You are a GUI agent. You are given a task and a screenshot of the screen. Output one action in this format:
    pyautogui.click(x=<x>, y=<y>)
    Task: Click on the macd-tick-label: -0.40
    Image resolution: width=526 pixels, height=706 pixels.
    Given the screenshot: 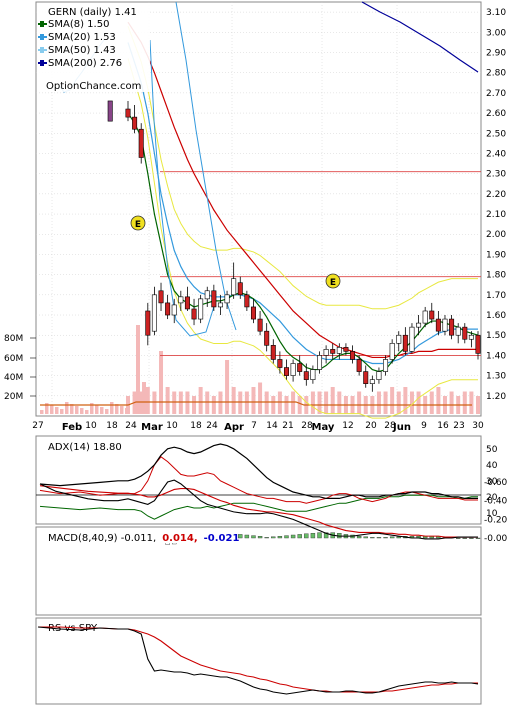 What is the action you would take?
    pyautogui.click(x=496, y=502)
    